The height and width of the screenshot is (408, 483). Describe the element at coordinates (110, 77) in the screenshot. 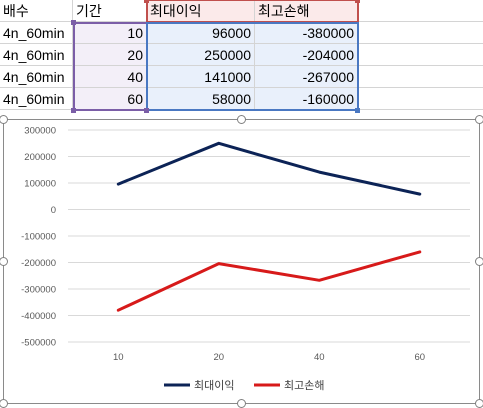

I see `table-cell: 40` at that location.